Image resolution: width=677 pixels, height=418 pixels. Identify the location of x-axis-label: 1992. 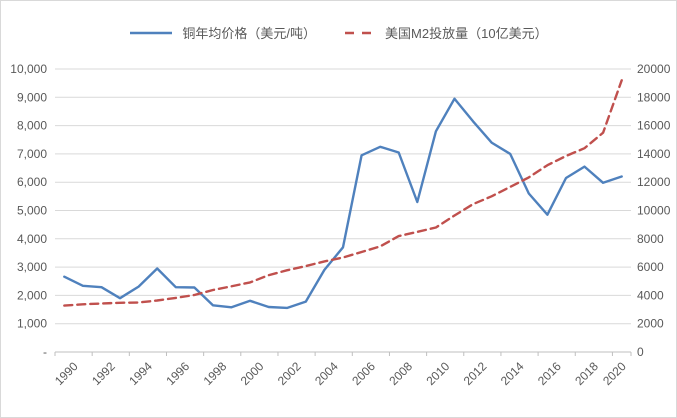
(103, 373).